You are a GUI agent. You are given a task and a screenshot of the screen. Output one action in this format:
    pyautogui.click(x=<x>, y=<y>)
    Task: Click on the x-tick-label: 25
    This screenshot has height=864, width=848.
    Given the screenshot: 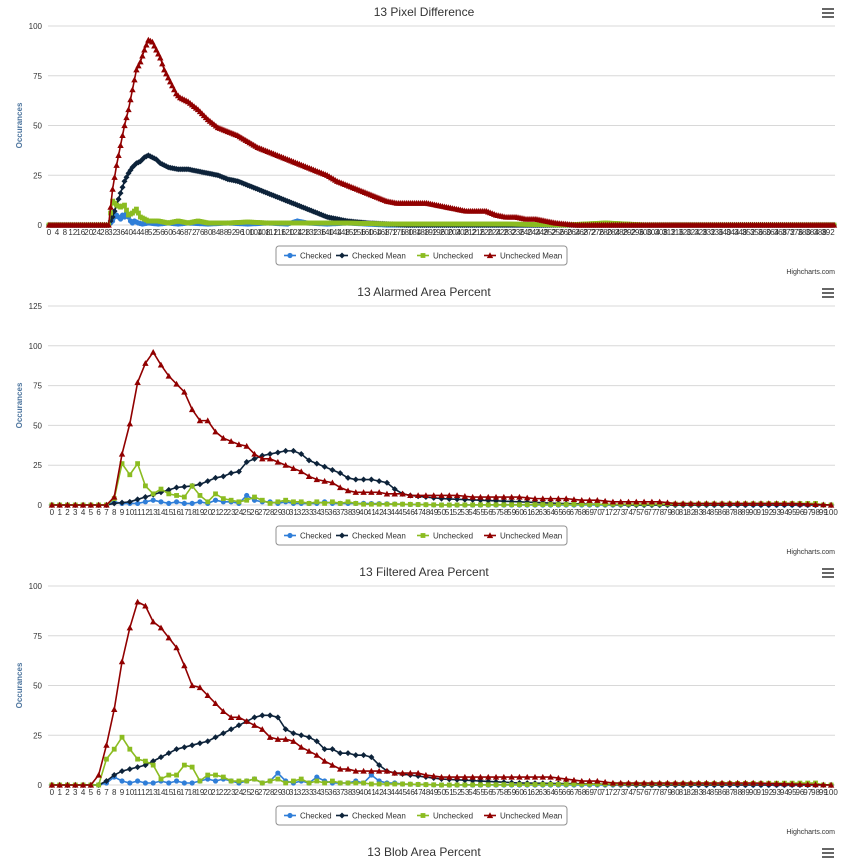 What is the action you would take?
    pyautogui.click(x=246, y=512)
    